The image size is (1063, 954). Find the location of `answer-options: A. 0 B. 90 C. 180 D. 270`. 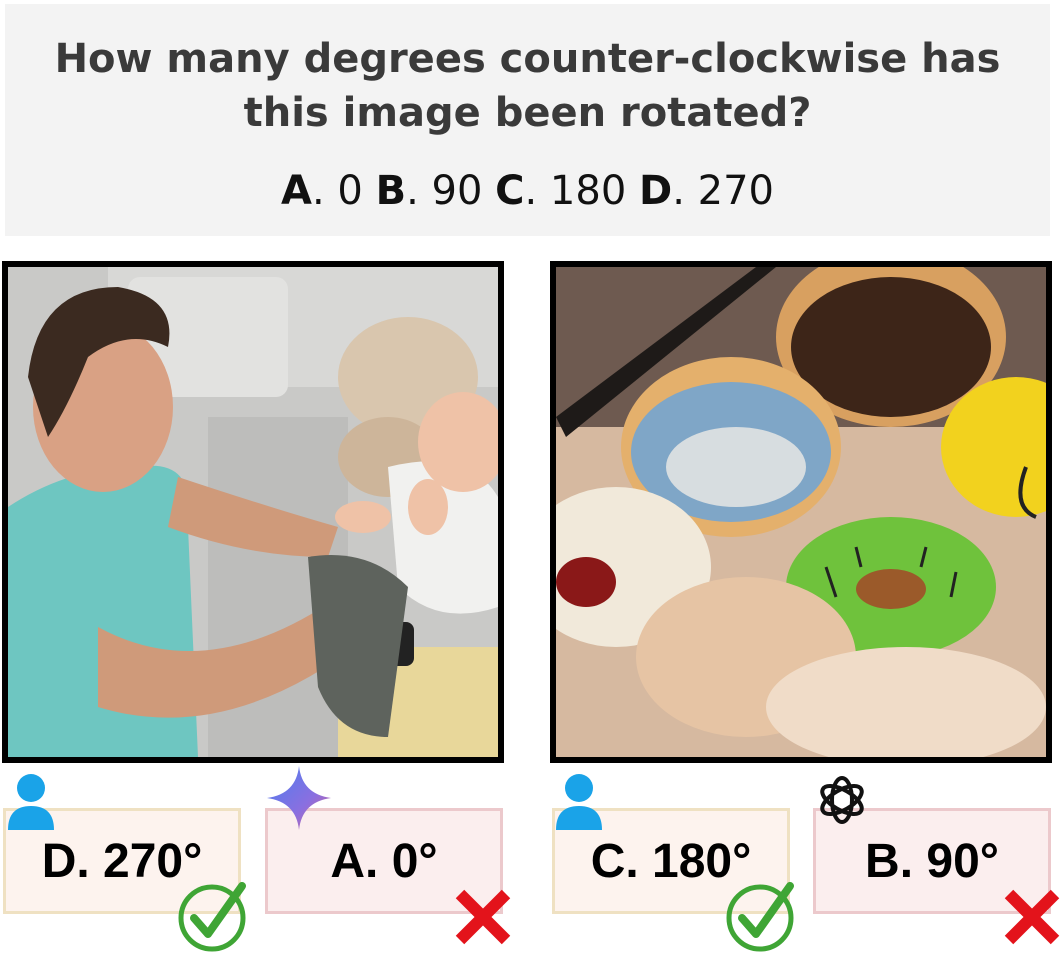

answer-options: A. 0 B. 90 C. 180 D. 270 is located at coordinates (527, 191).